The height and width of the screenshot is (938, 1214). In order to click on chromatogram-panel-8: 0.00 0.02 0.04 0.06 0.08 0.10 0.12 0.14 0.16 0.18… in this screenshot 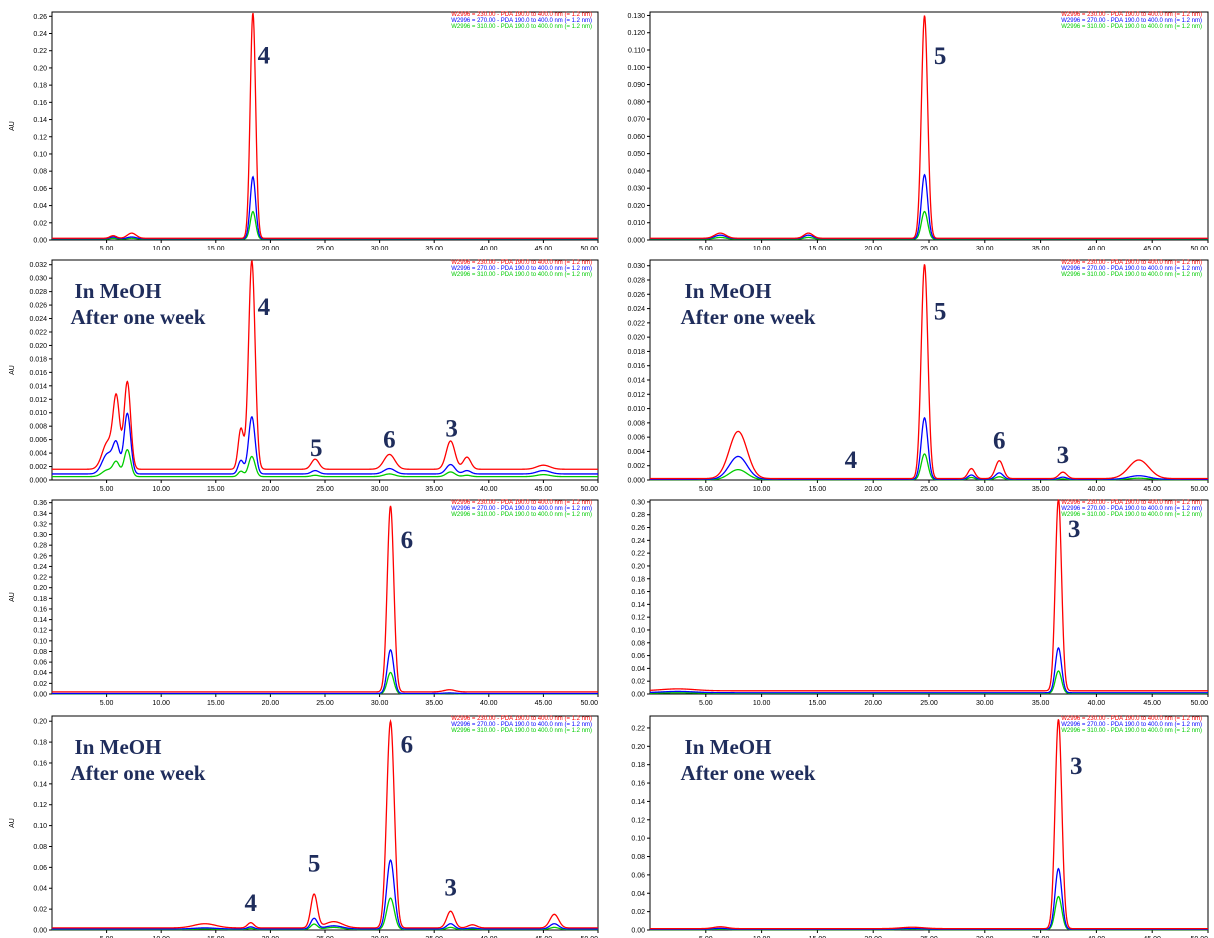, I will do `click(912, 824)`.